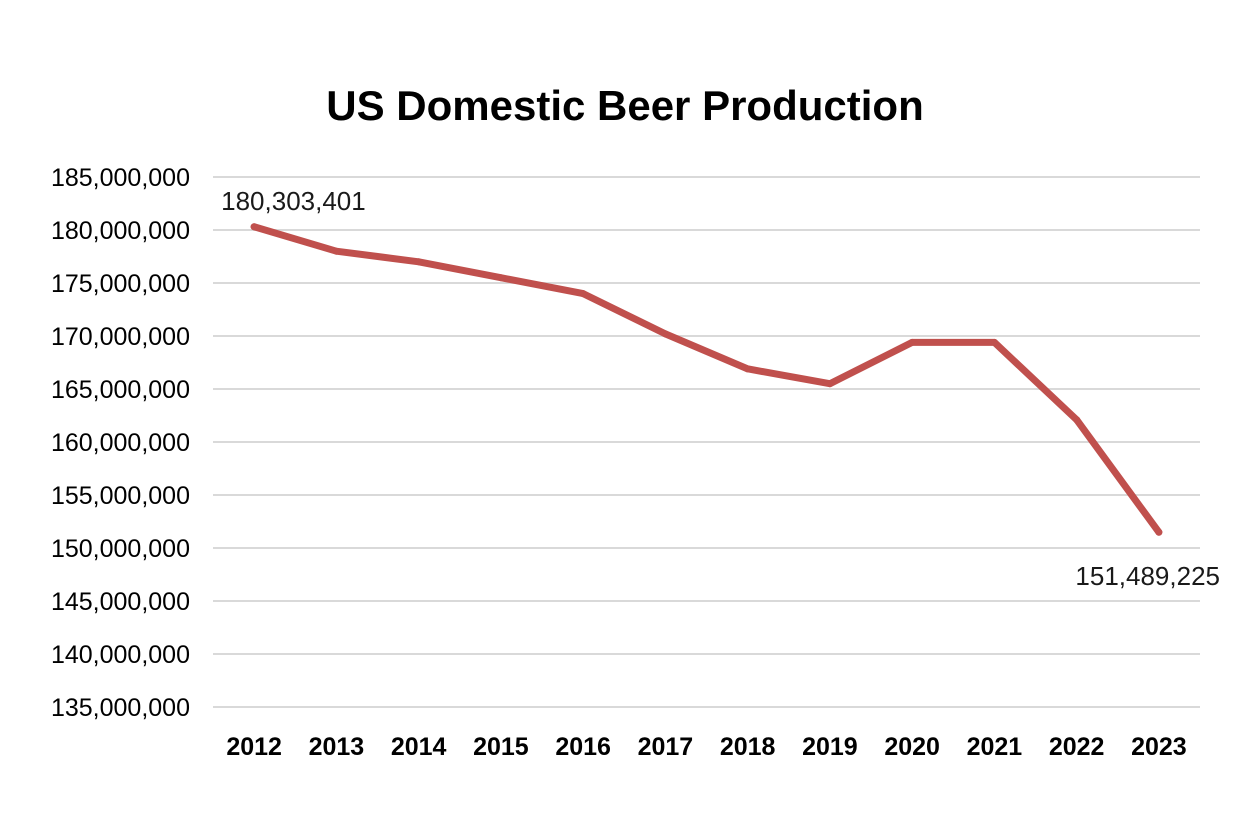  I want to click on data-label: 180,303,401, so click(293, 201).